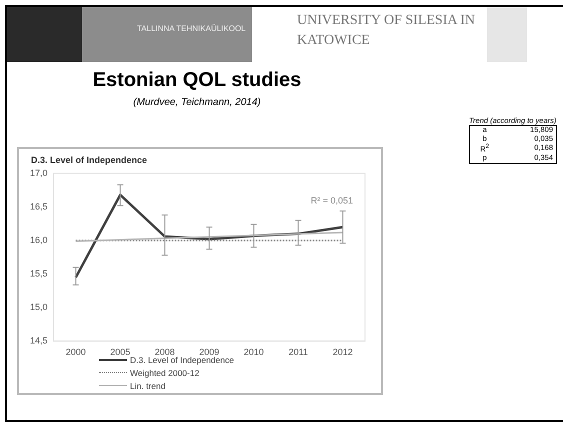 This screenshot has width=563, height=424. Describe the element at coordinates (386, 31) in the screenshot. I see `text: UNIVERSITY OF SILESIA IN KATOWICE` at that location.